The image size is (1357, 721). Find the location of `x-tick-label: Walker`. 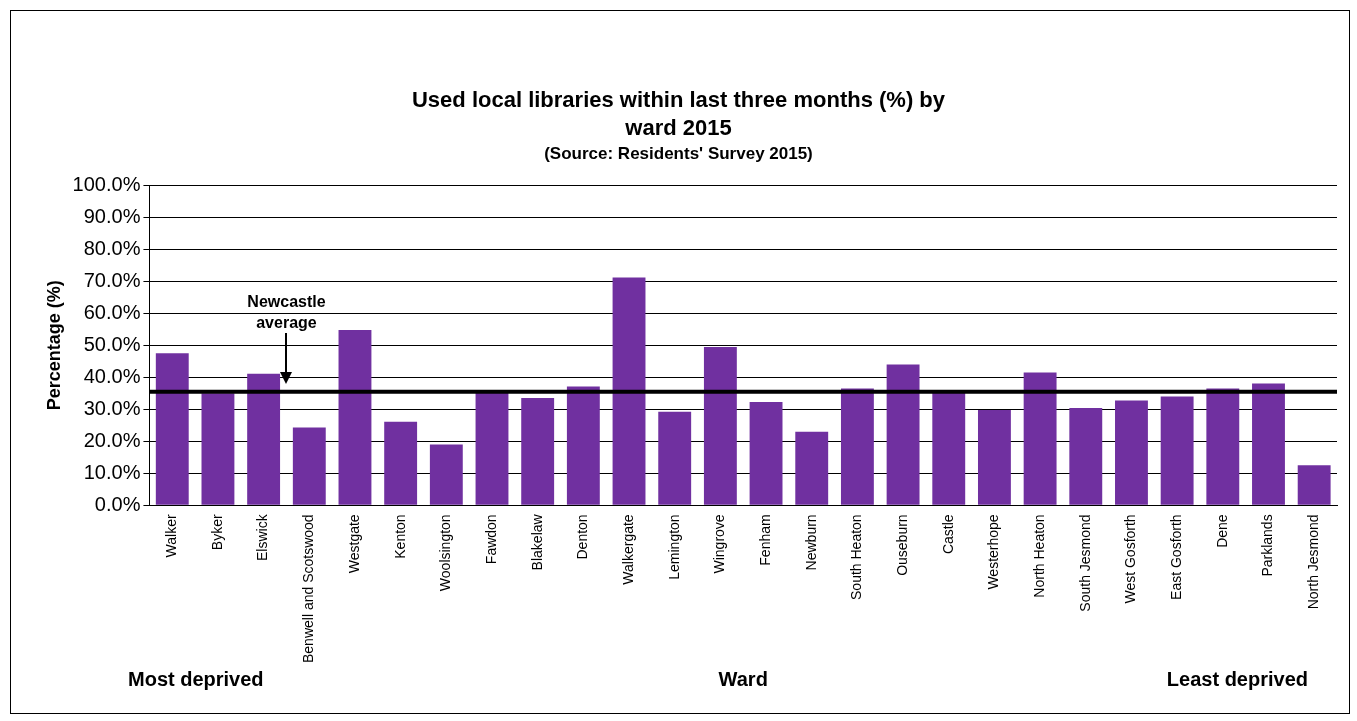

x-tick-label: Walker is located at coordinates (171, 536).